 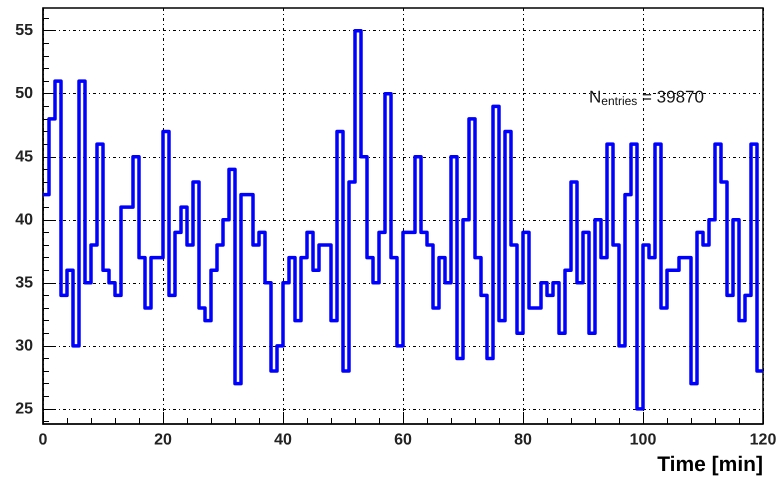 What do you see at coordinates (283, 440) in the screenshot?
I see `x-tick-label: 40` at bounding box center [283, 440].